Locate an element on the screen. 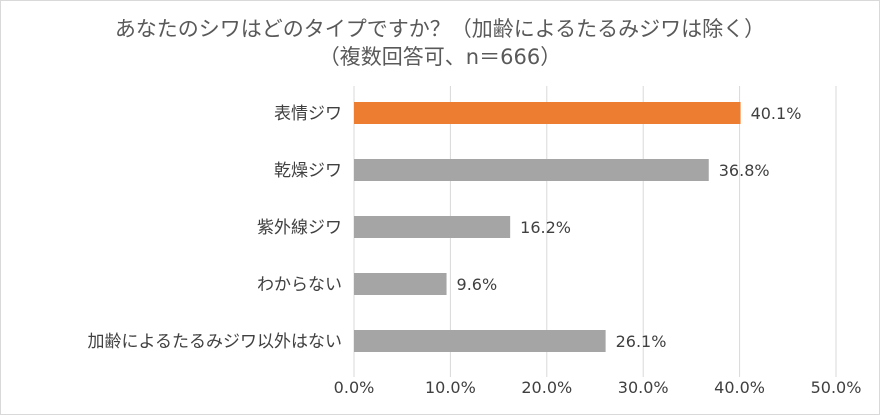 The width and height of the screenshot is (880, 415). value-label-2: 16.2% is located at coordinates (545, 227).